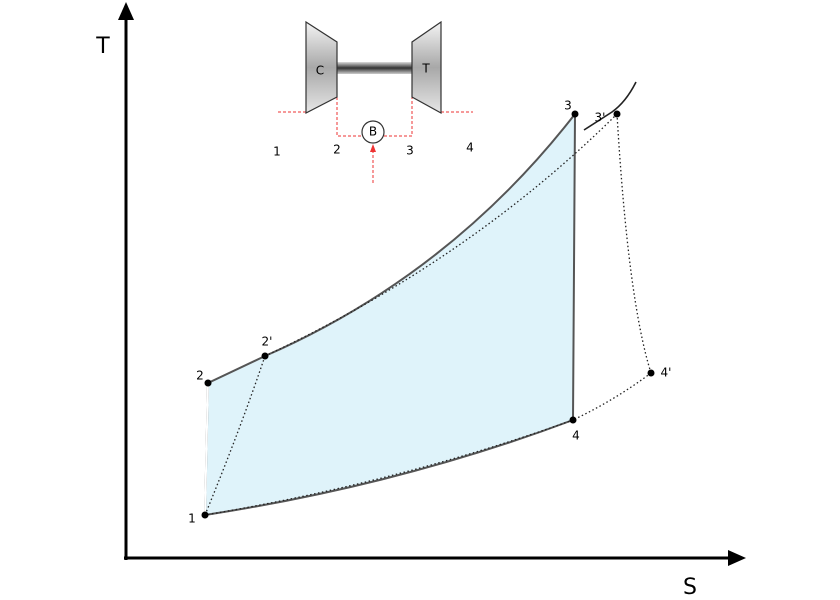  Describe the element at coordinates (568, 106) in the screenshot. I see `point-label: 3` at that location.